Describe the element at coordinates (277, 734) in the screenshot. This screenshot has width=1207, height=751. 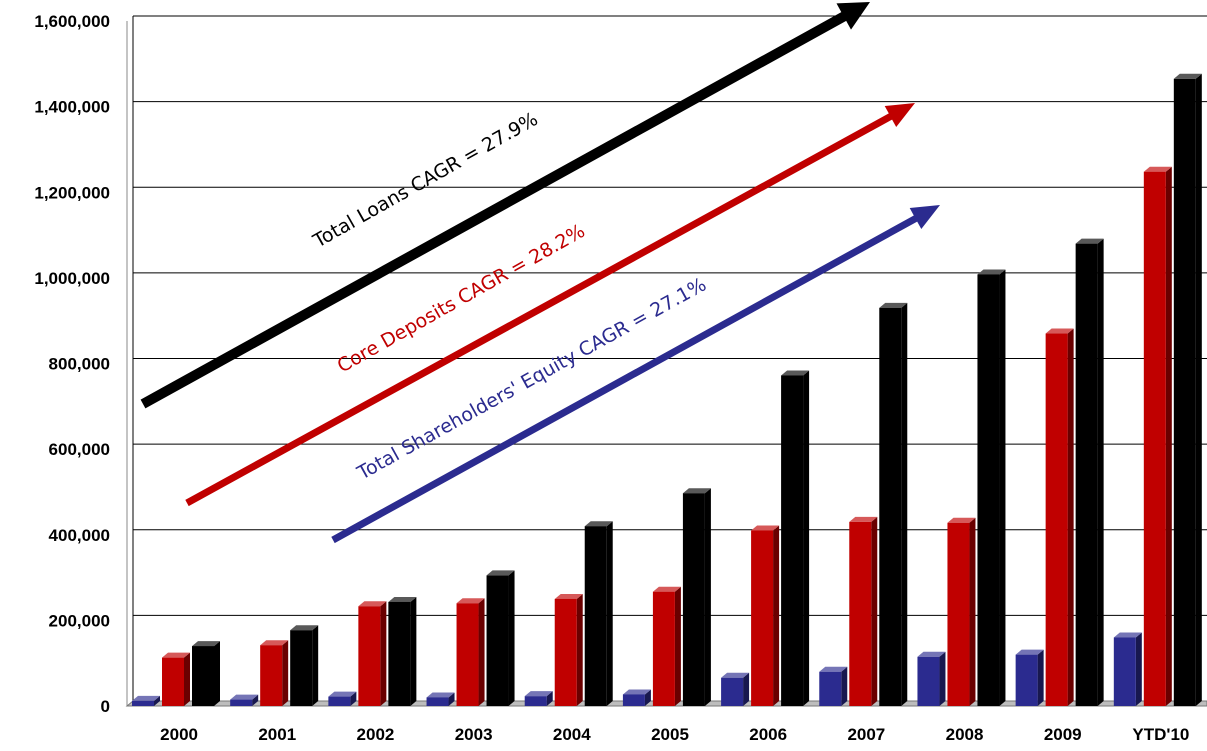
I see `x-tick-label: 2001` at that location.